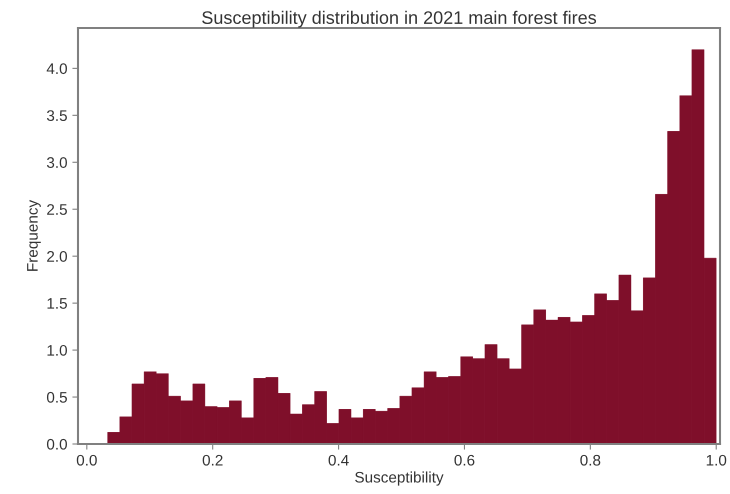 Image resolution: width=730 pixels, height=494 pixels. What do you see at coordinates (57, 209) in the screenshot?
I see `y-tick-label: 2.5` at bounding box center [57, 209].